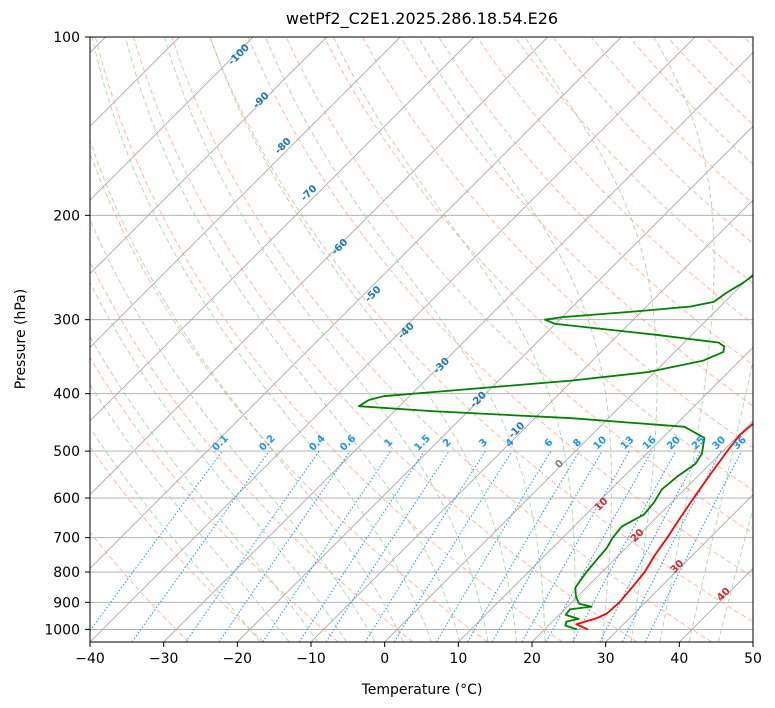 Image resolution: width=775 pixels, height=708 pixels. I want to click on x-tick-label: −10, so click(311, 659).